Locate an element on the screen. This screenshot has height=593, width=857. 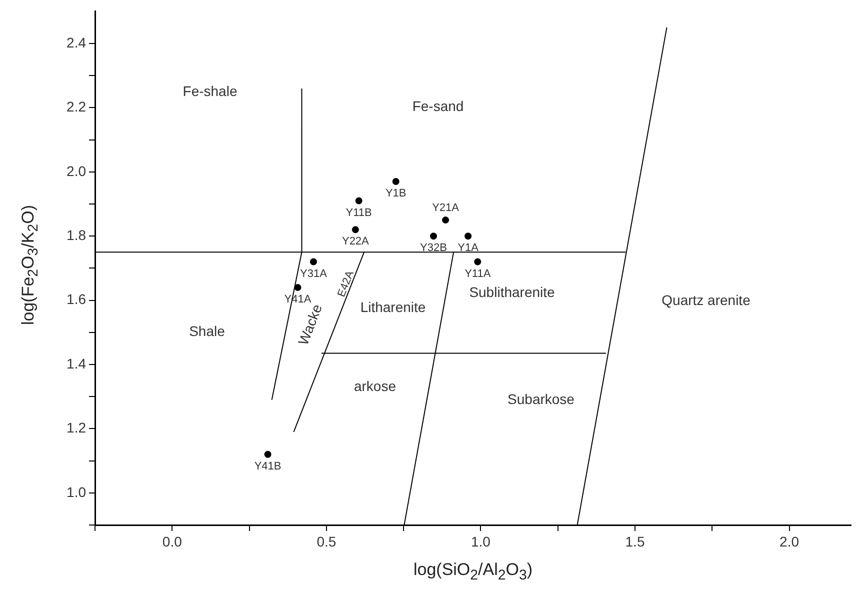
annotation: Sublitharenite is located at coordinates (512, 292).